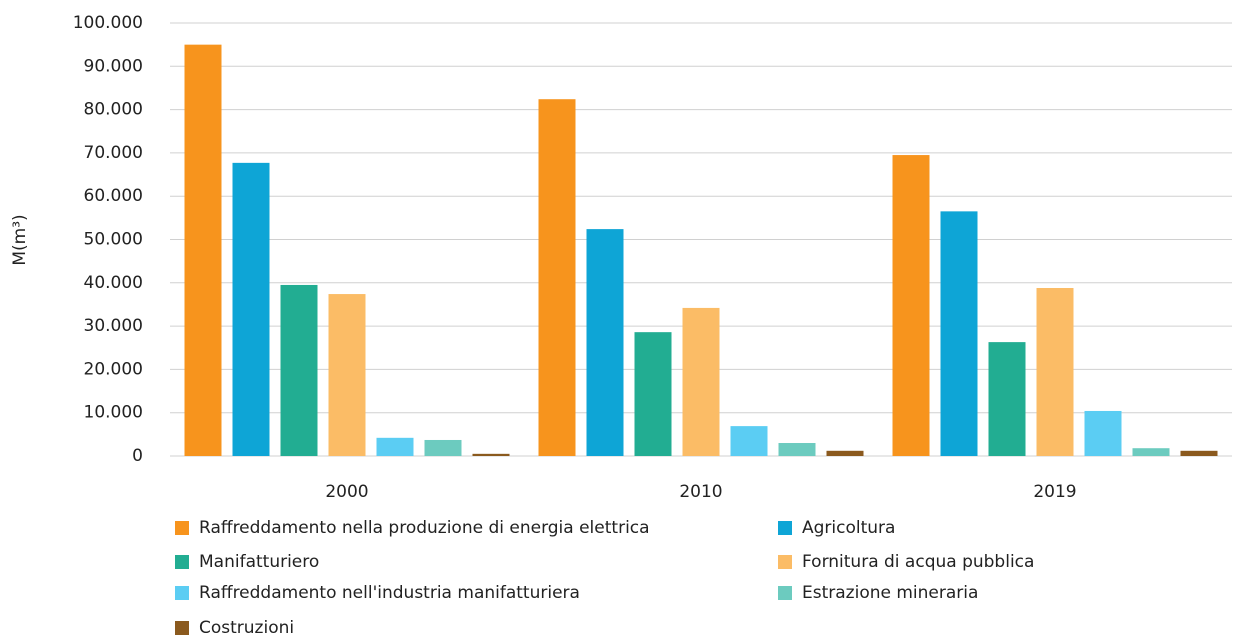 This screenshot has width=1235, height=635. I want to click on x-tick-label: 2010, so click(700, 492).